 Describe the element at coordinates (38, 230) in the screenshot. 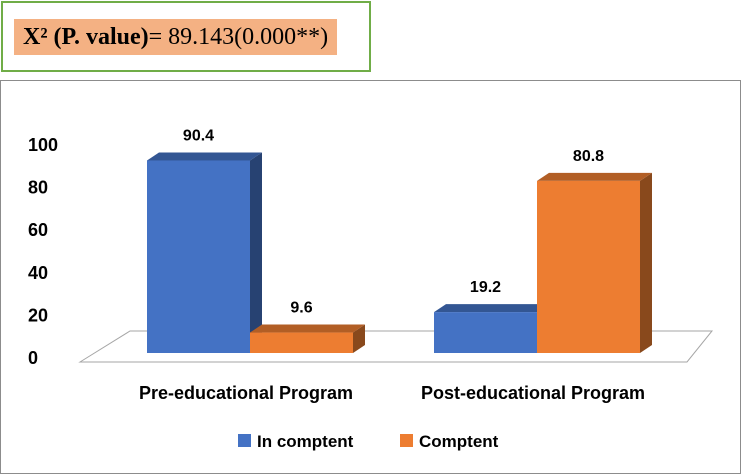

I see `y-tick-label: 60` at that location.